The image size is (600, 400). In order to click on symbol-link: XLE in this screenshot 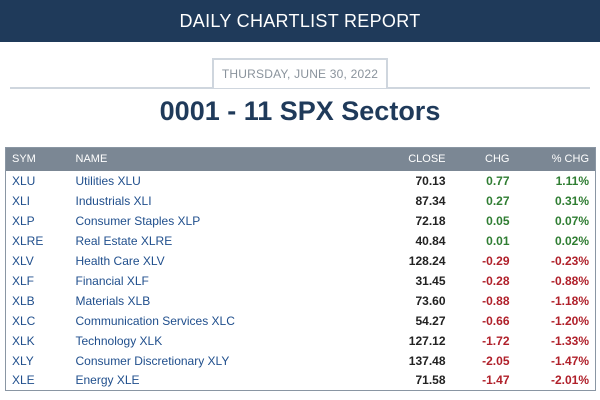, I will do `click(23, 380)`.